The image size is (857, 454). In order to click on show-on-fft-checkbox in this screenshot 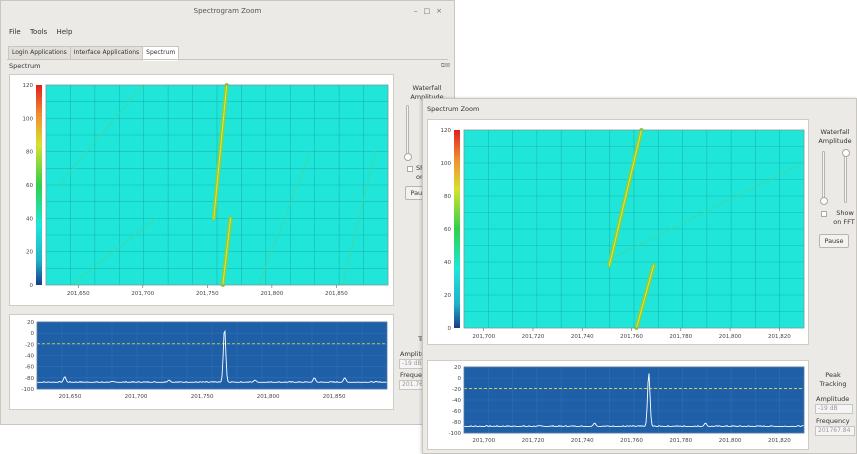, I will do `click(410, 169)`.